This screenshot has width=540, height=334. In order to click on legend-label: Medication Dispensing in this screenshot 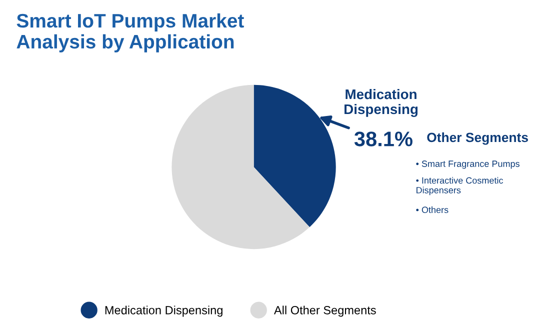, I will do `click(163, 311)`.